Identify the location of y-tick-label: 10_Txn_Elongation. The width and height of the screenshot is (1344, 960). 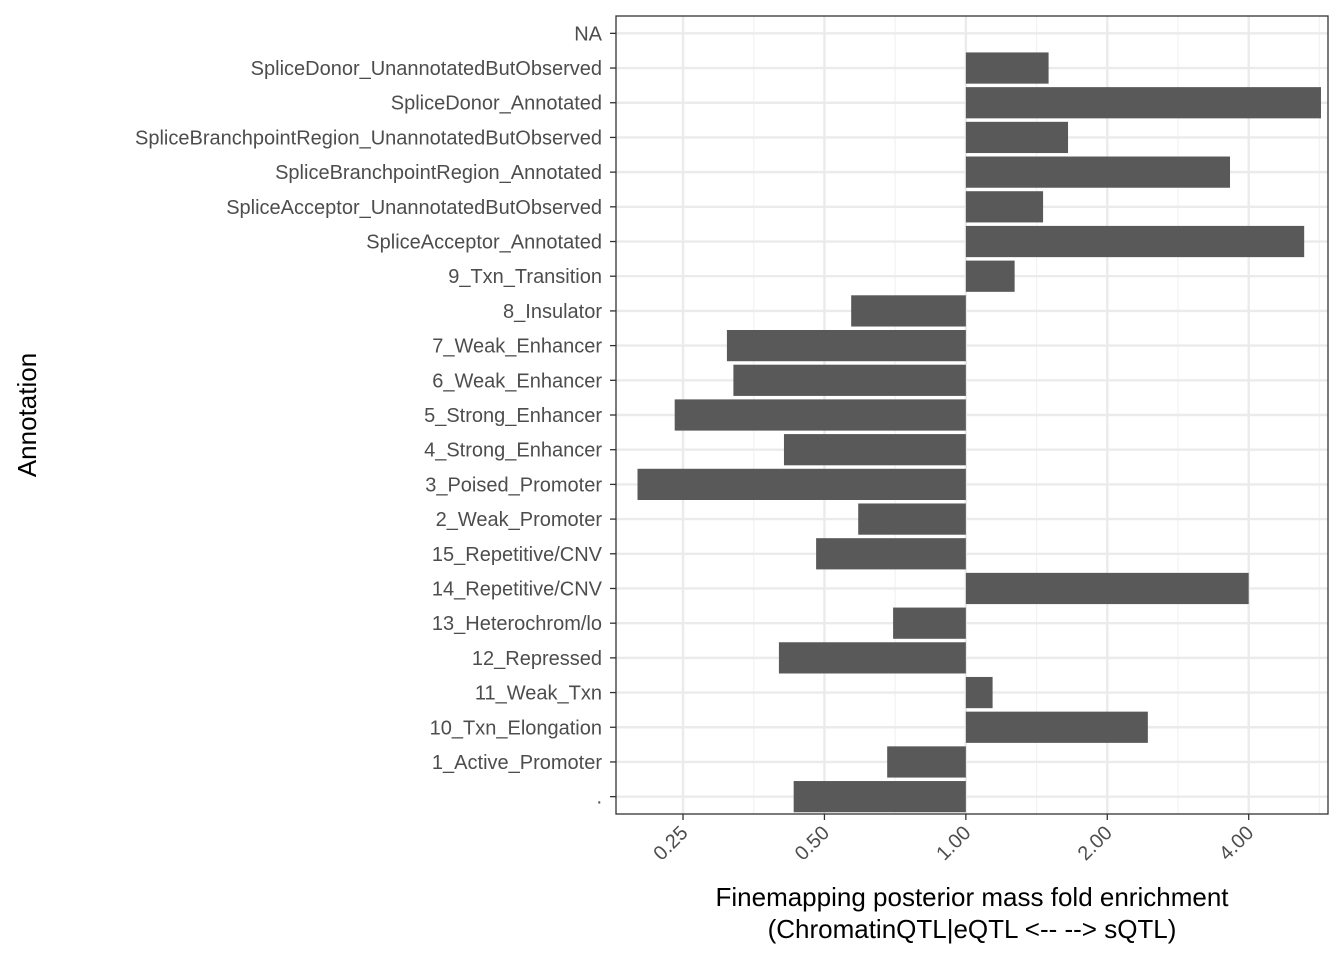
(516, 728).